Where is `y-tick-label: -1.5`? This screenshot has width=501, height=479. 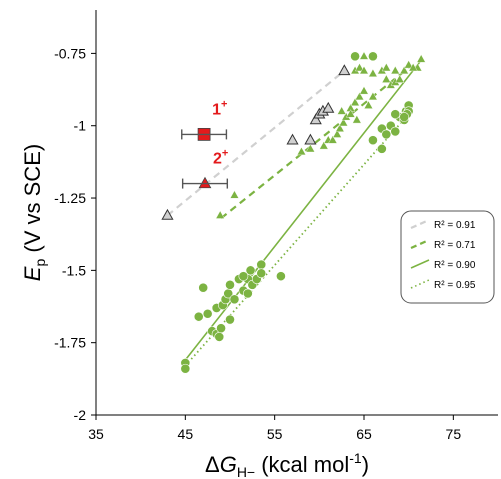 y-tick-label: -1.5 is located at coordinates (74, 270).